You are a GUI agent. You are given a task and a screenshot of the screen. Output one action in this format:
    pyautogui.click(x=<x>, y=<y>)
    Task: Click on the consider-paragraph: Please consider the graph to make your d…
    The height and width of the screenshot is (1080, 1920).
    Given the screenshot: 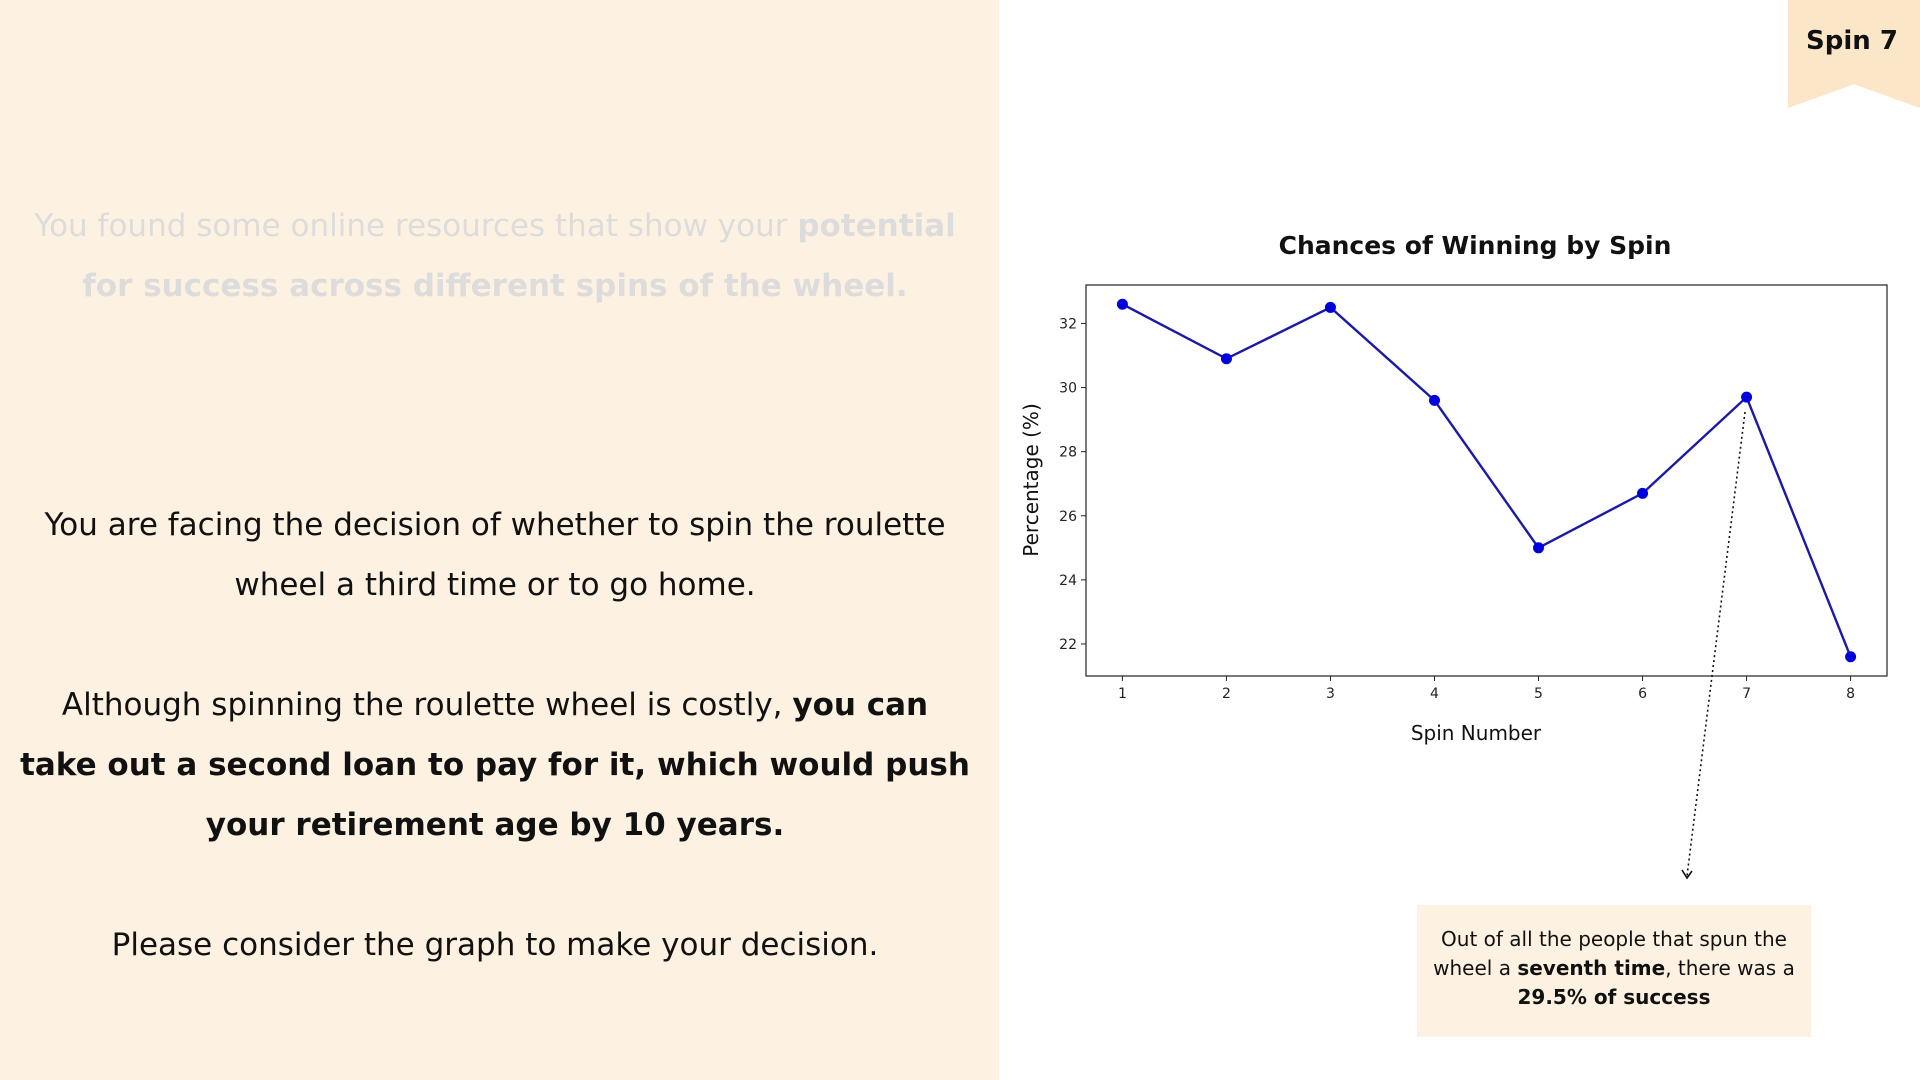 What is the action you would take?
    pyautogui.click(x=495, y=945)
    